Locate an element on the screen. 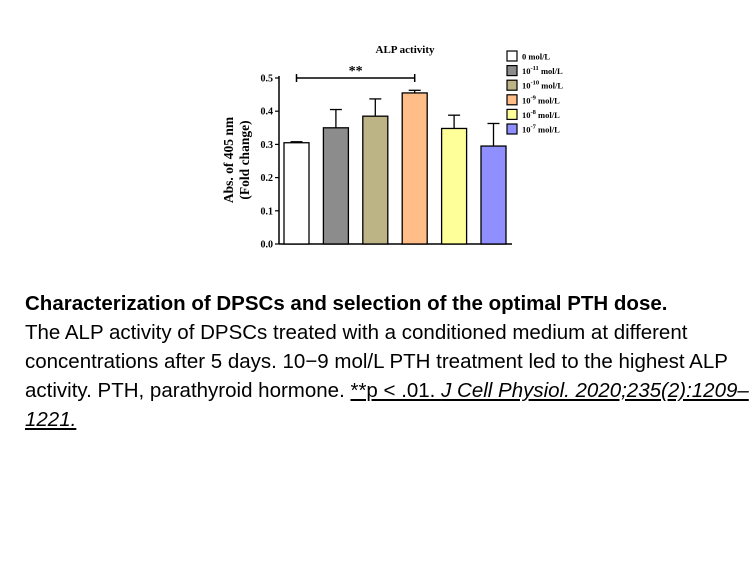 This screenshot has height=567, width=756. y-tick-label: 0.0 is located at coordinates (267, 245).